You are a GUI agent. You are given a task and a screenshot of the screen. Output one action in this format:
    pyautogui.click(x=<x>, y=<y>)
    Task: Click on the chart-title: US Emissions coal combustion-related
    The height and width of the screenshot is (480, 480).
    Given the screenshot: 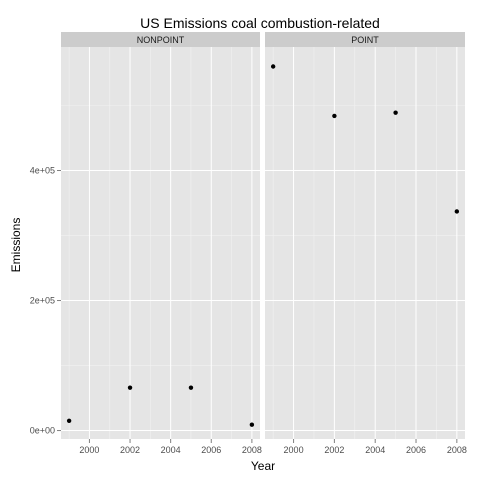 What is the action you would take?
    pyautogui.click(x=260, y=23)
    